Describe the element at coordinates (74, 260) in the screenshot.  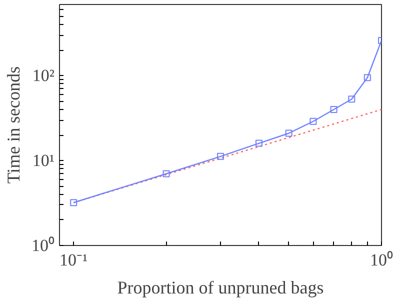
I see `x-tick-label: 10⁻¹` at that location.